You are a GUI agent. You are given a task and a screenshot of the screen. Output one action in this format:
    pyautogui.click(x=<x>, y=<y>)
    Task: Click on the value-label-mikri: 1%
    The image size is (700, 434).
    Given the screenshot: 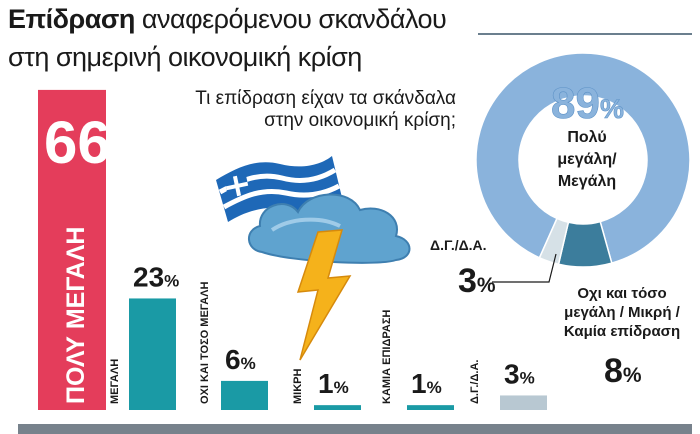 What is the action you would take?
    pyautogui.click(x=333, y=383)
    